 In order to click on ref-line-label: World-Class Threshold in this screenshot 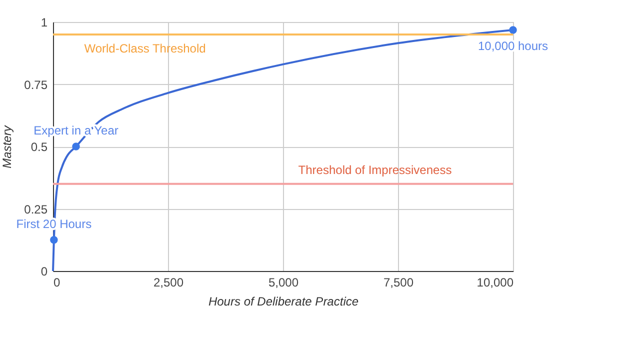, I will do `click(145, 48)`.